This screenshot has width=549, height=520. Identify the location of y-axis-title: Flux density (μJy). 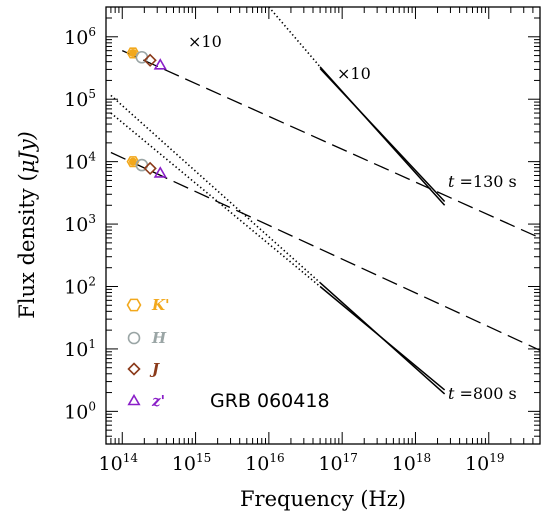
(27, 225).